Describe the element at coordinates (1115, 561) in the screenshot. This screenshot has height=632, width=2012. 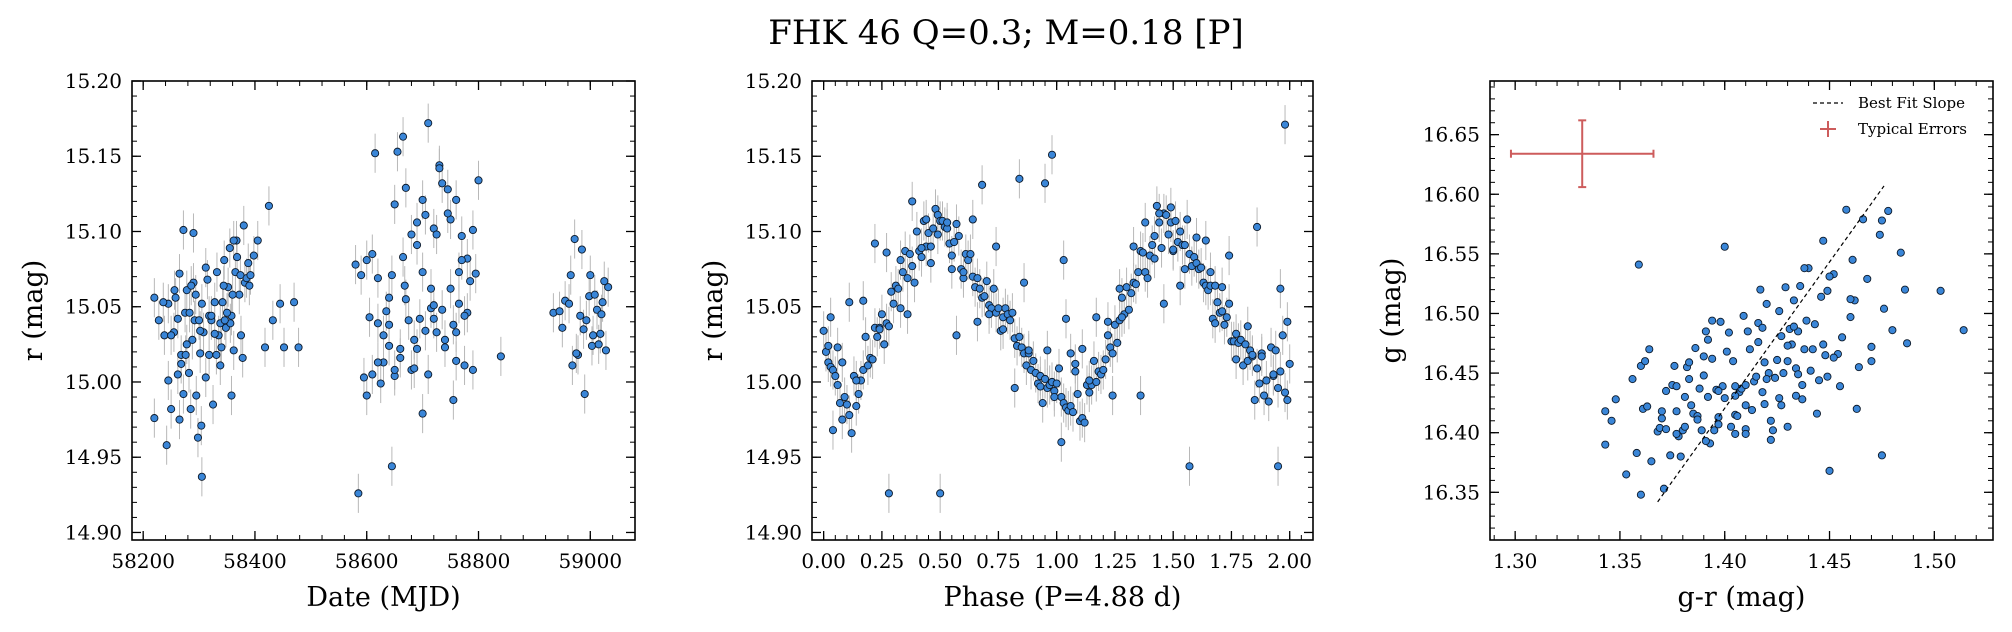
I see `x-tick-label: 1.25` at that location.